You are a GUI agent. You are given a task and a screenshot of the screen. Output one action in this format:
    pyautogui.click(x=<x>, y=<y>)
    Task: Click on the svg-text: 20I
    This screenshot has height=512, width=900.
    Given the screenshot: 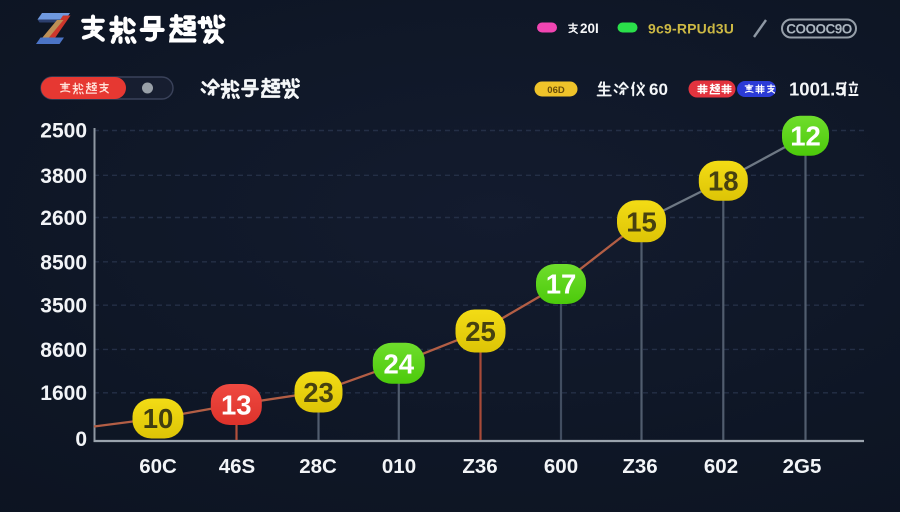 What is the action you would take?
    pyautogui.click(x=589, y=28)
    